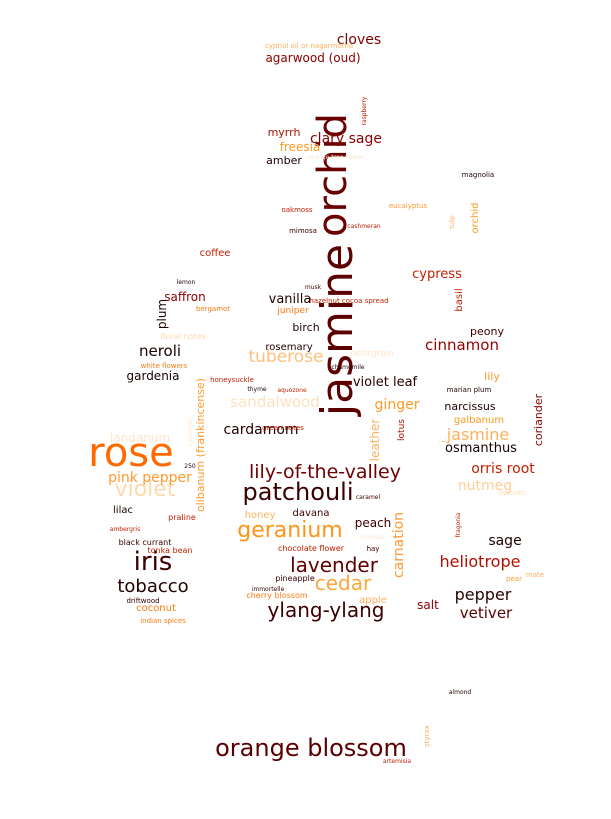  Describe the element at coordinates (125, 529) in the screenshot. I see `cloud-word: ambergris` at that location.